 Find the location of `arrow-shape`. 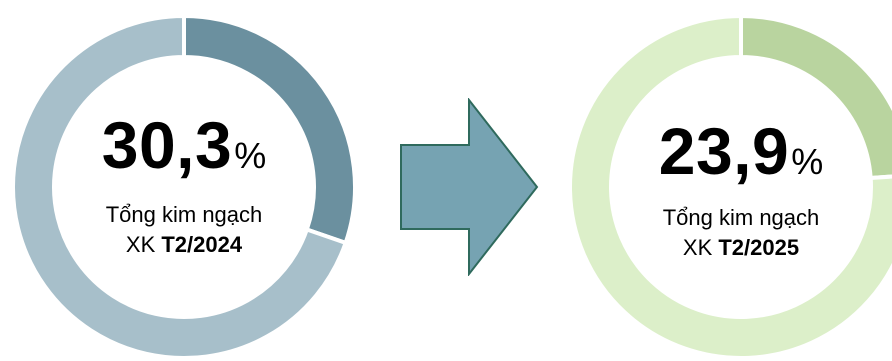

arrow-shape is located at coordinates (469, 187).